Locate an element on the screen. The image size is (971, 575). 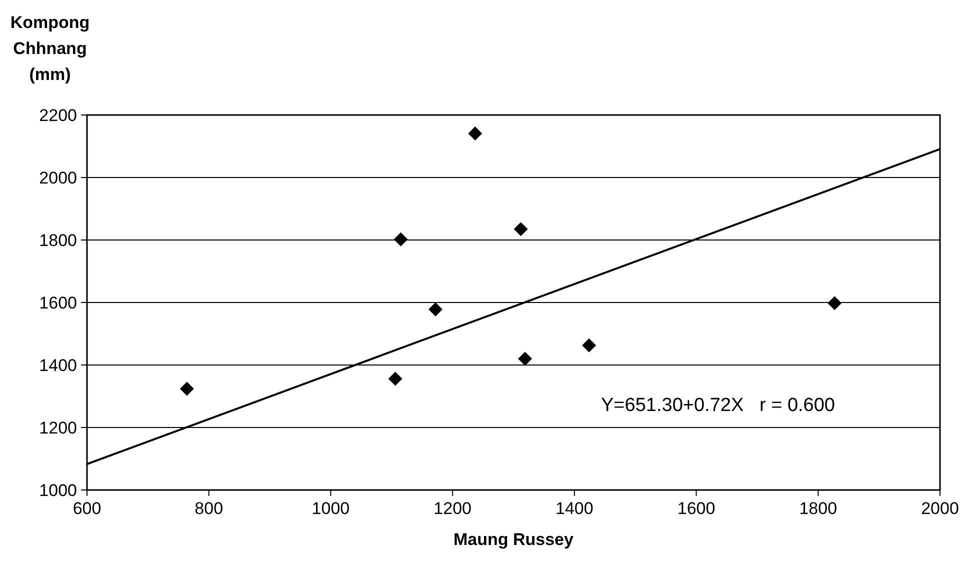
x-tick-label: 1600 is located at coordinates (696, 508).